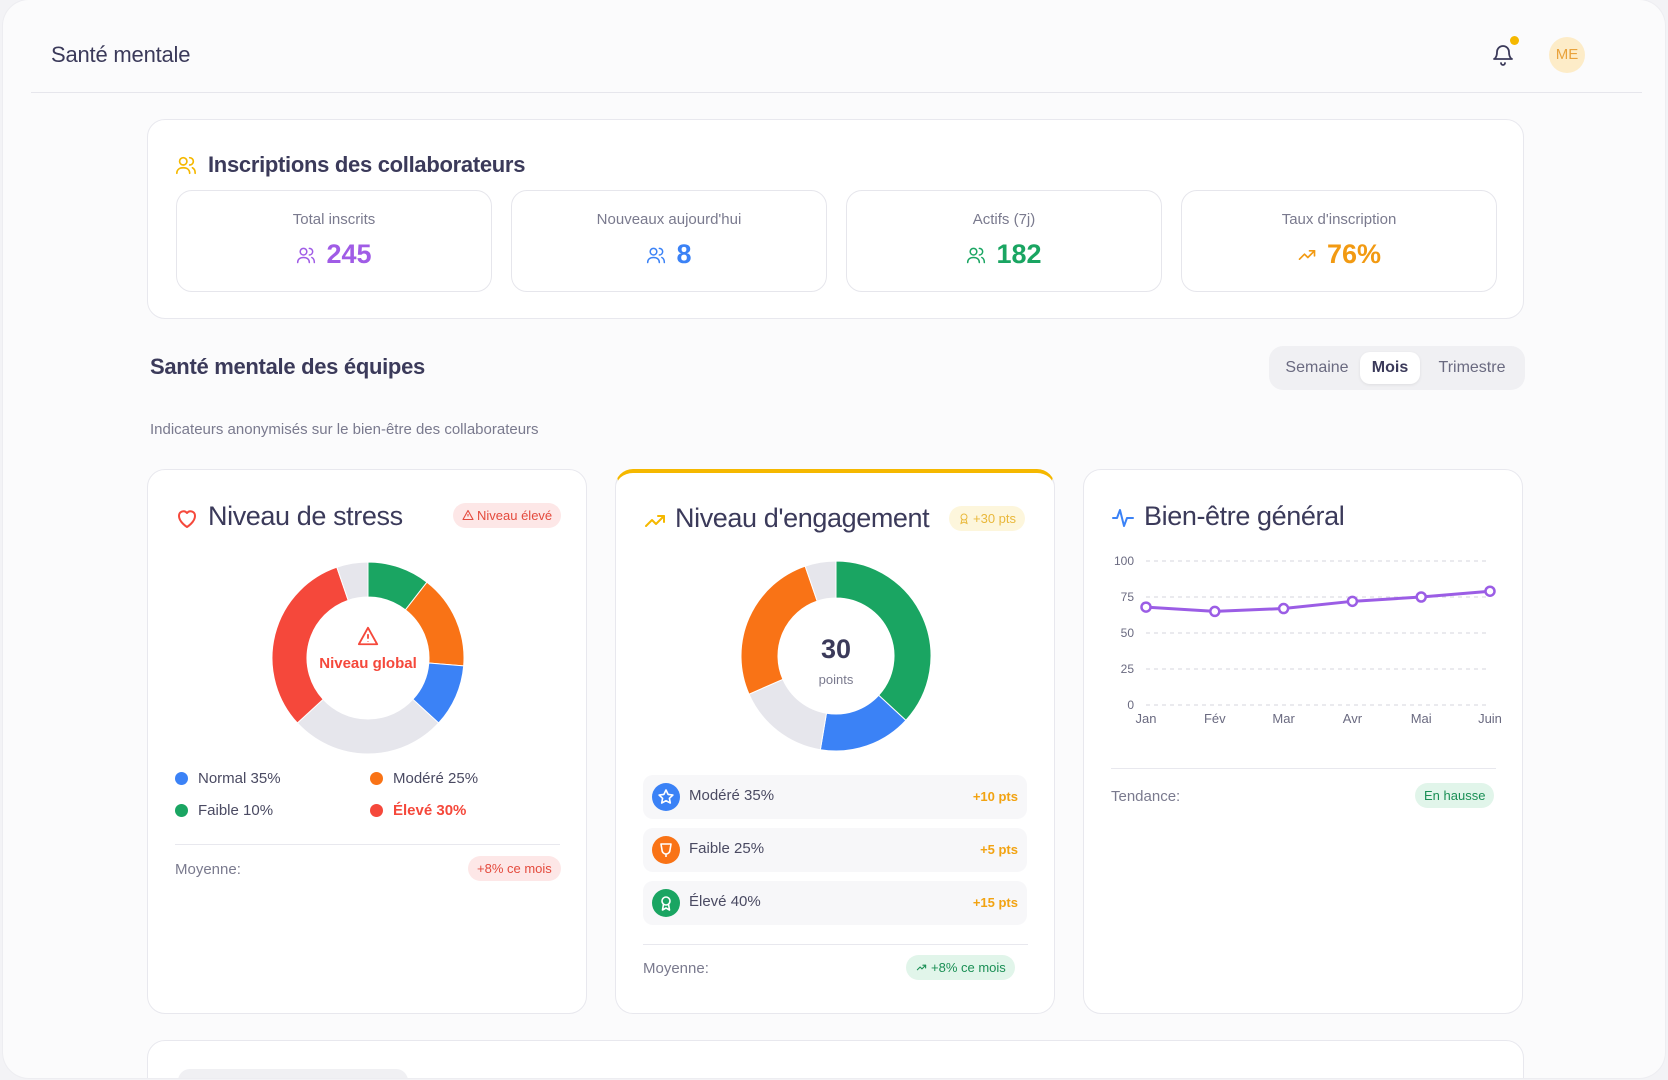  I want to click on y-tick-label: 75, so click(1128, 597).